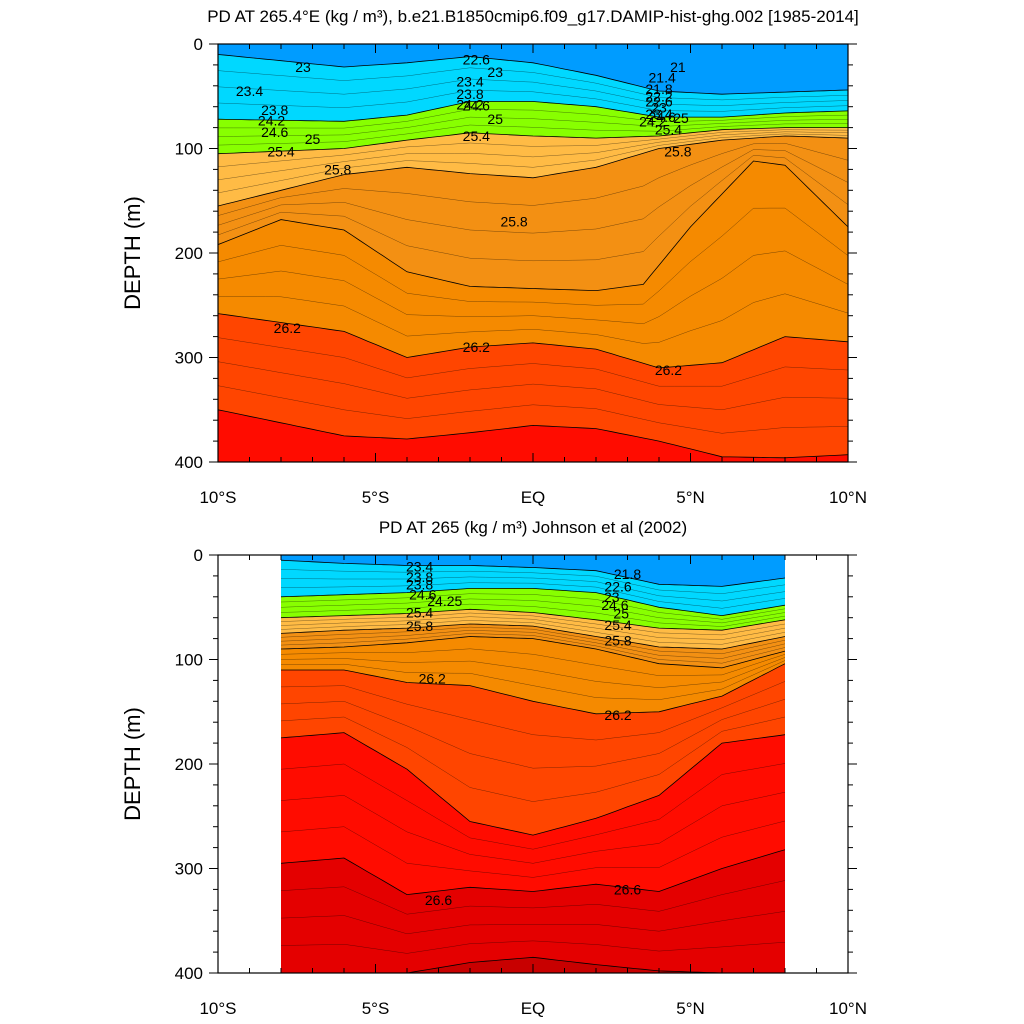  Describe the element at coordinates (198, 44) in the screenshot. I see `y-tick-label: 0` at that location.